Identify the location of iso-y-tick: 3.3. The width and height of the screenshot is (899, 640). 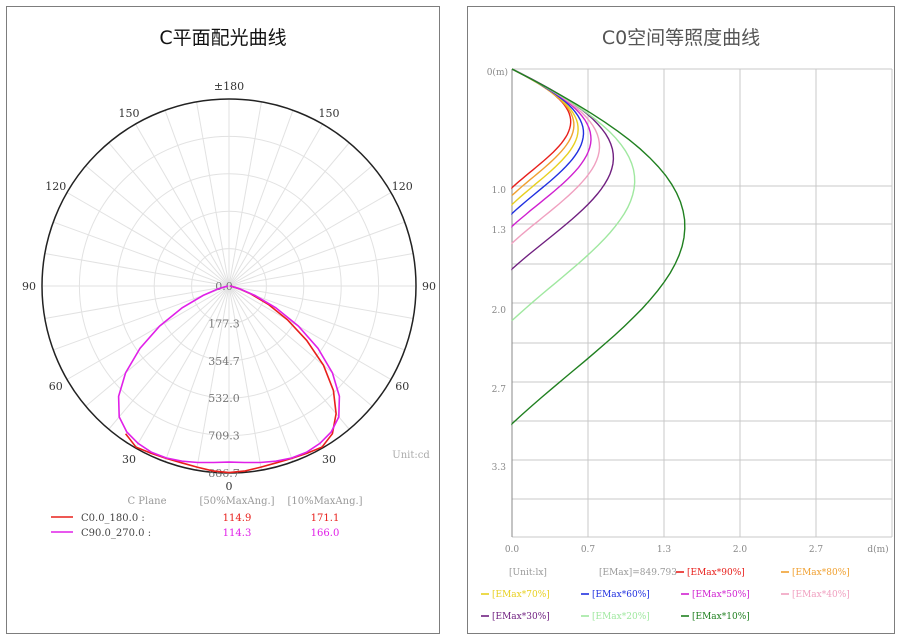
(499, 468).